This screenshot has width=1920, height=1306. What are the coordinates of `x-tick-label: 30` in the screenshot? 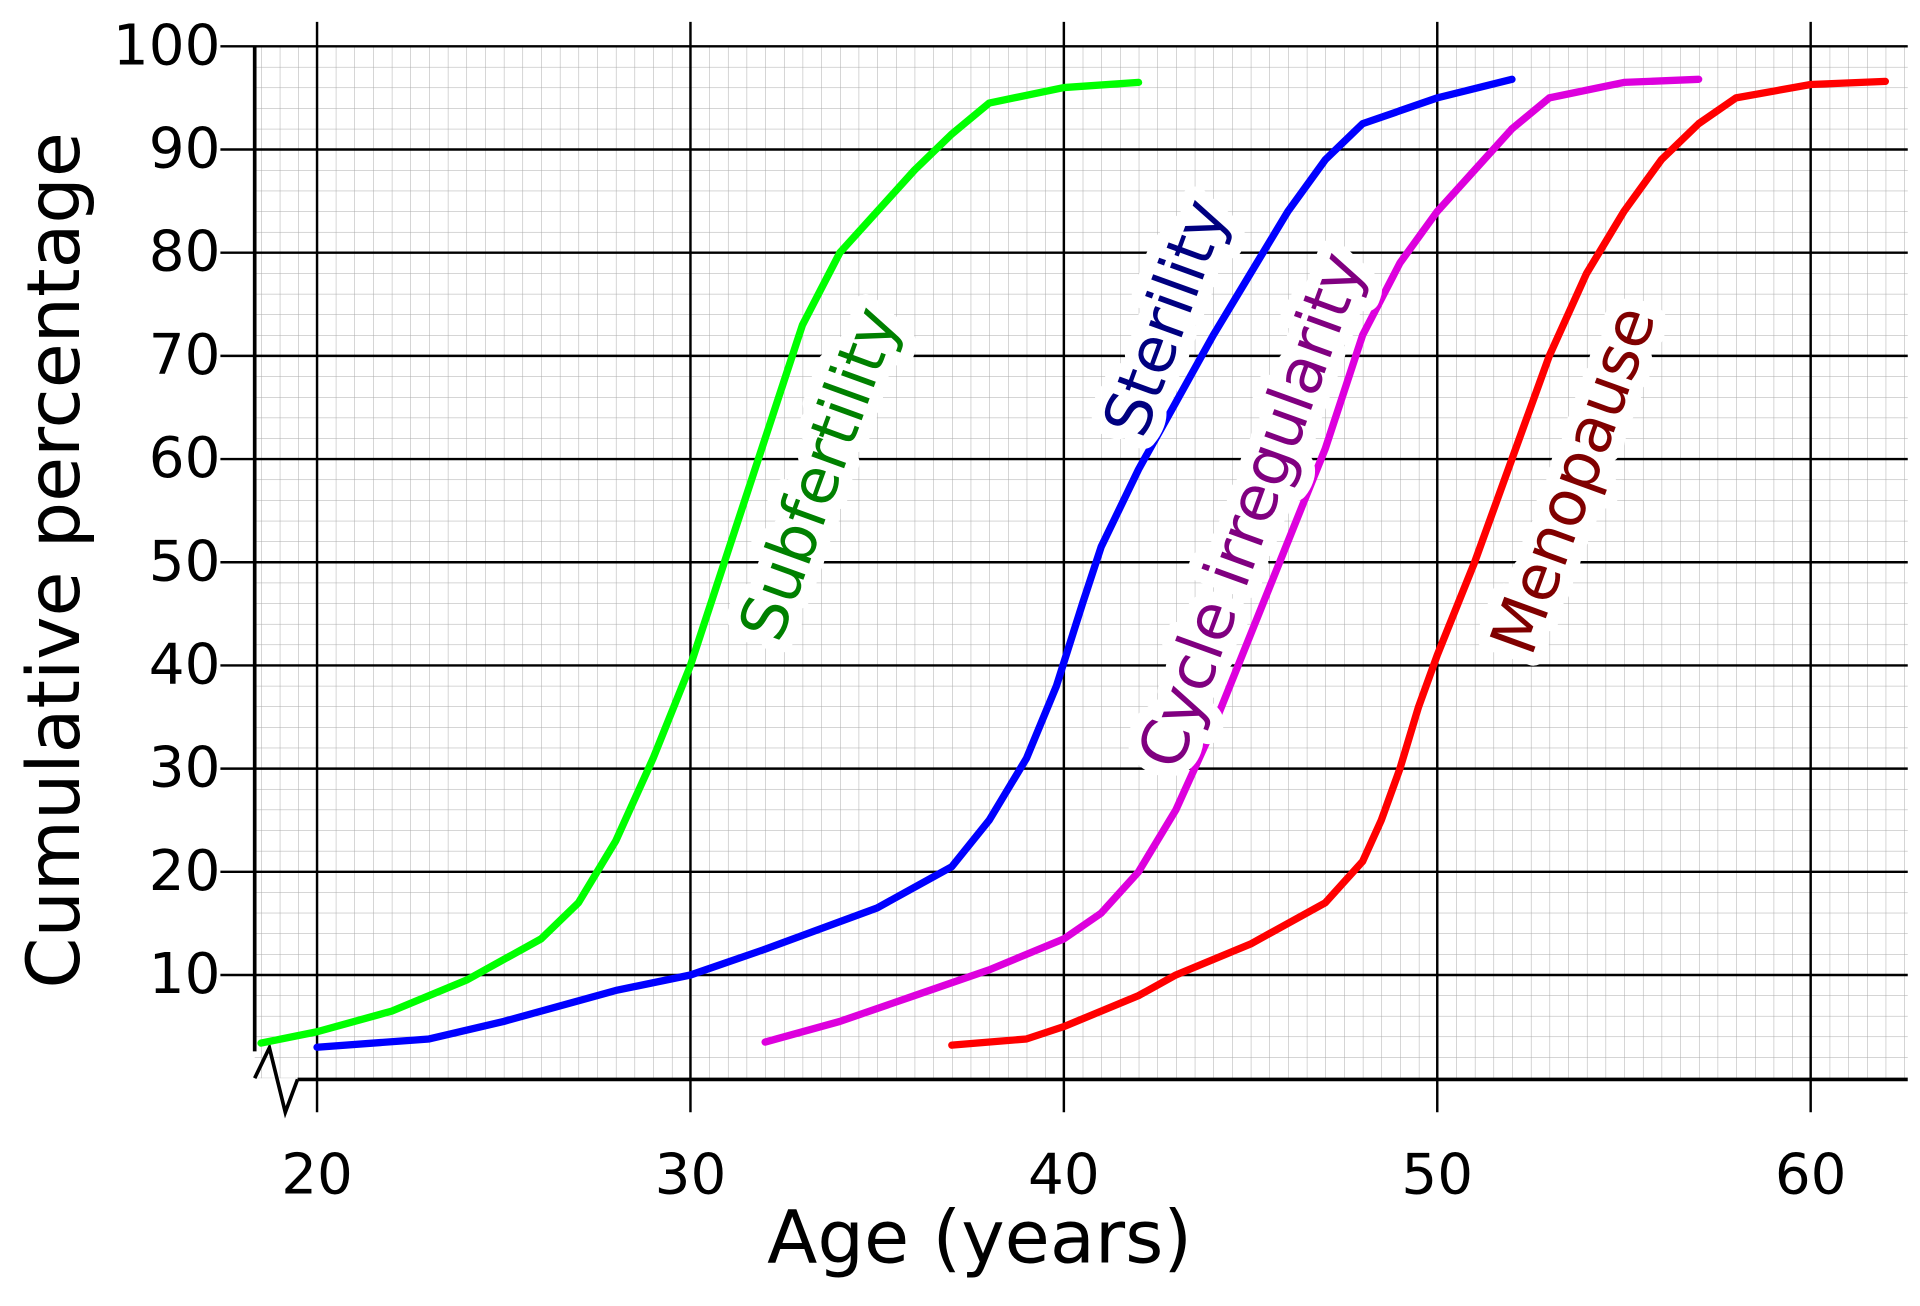 It's located at (691, 1175).